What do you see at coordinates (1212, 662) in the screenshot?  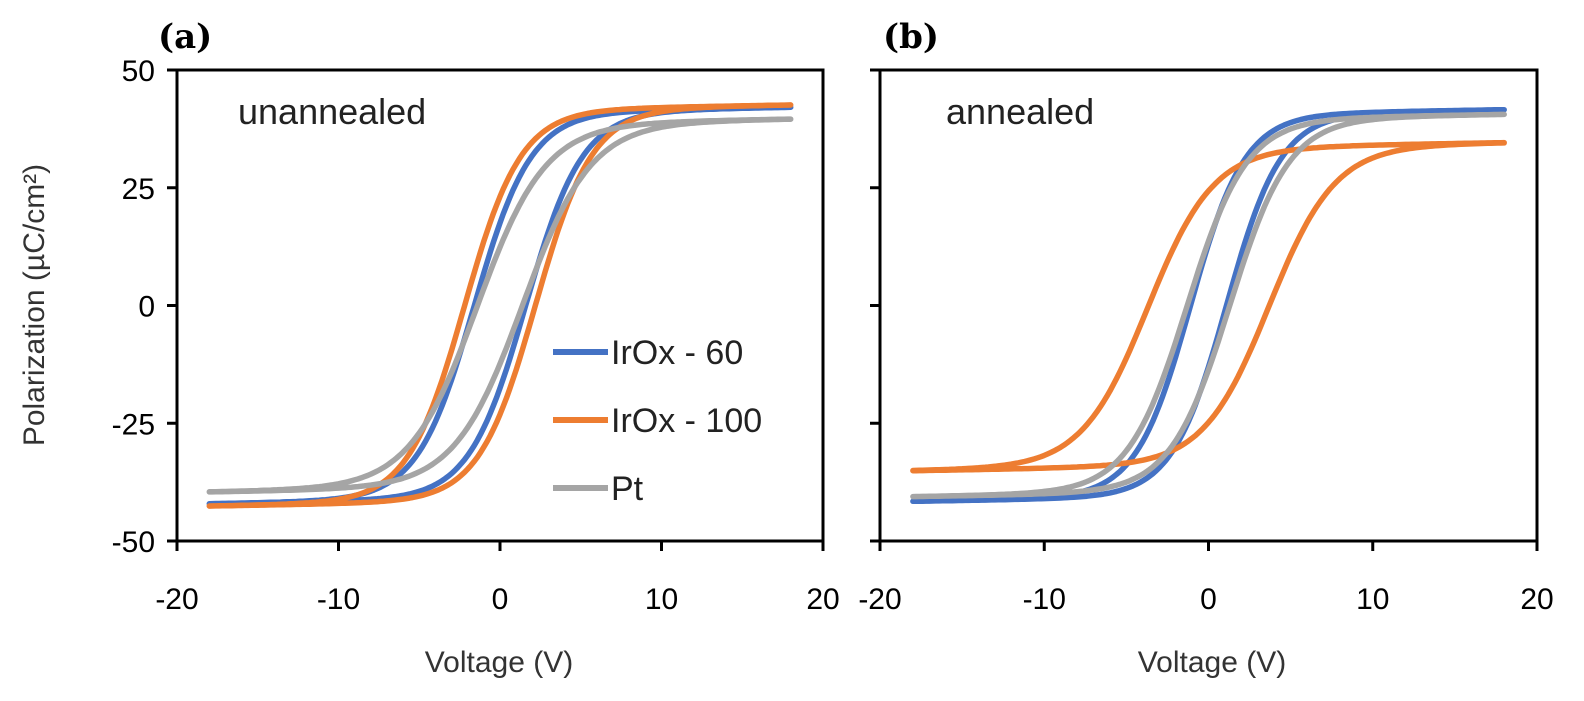 I see `panel-b-x-axis-title: Voltage (V)` at bounding box center [1212, 662].